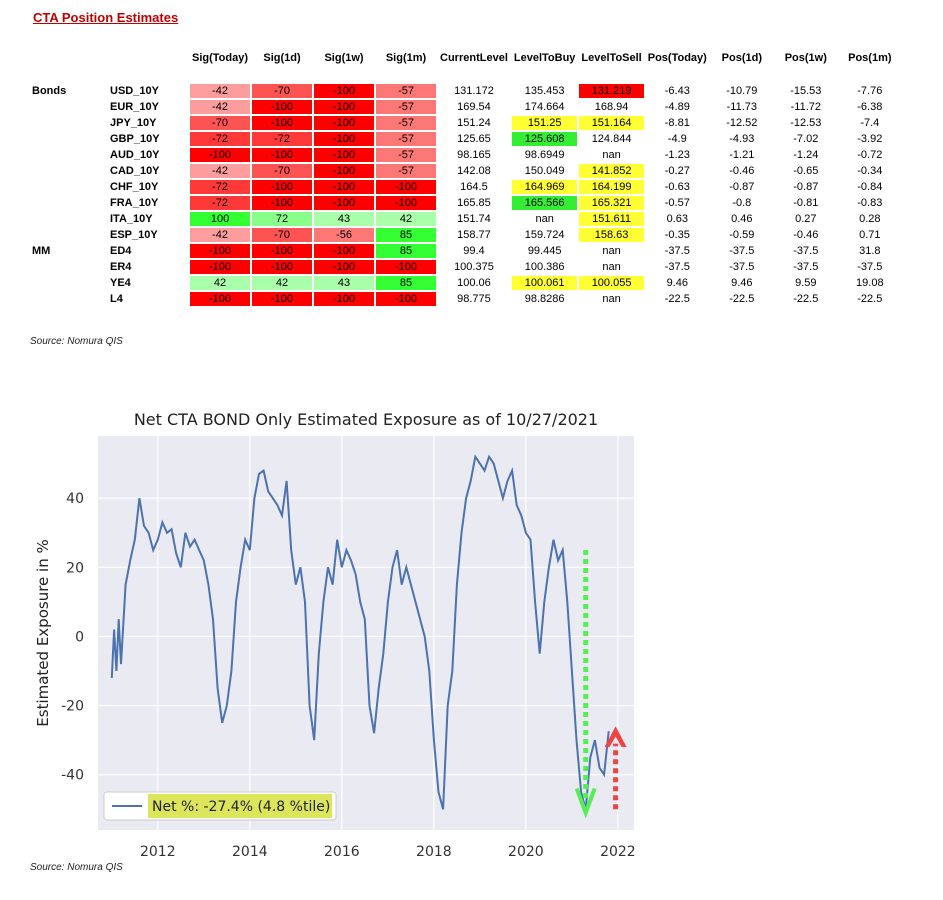 This screenshot has width=943, height=900. I want to click on level-to-buy-cell: 135.453, so click(544, 91).